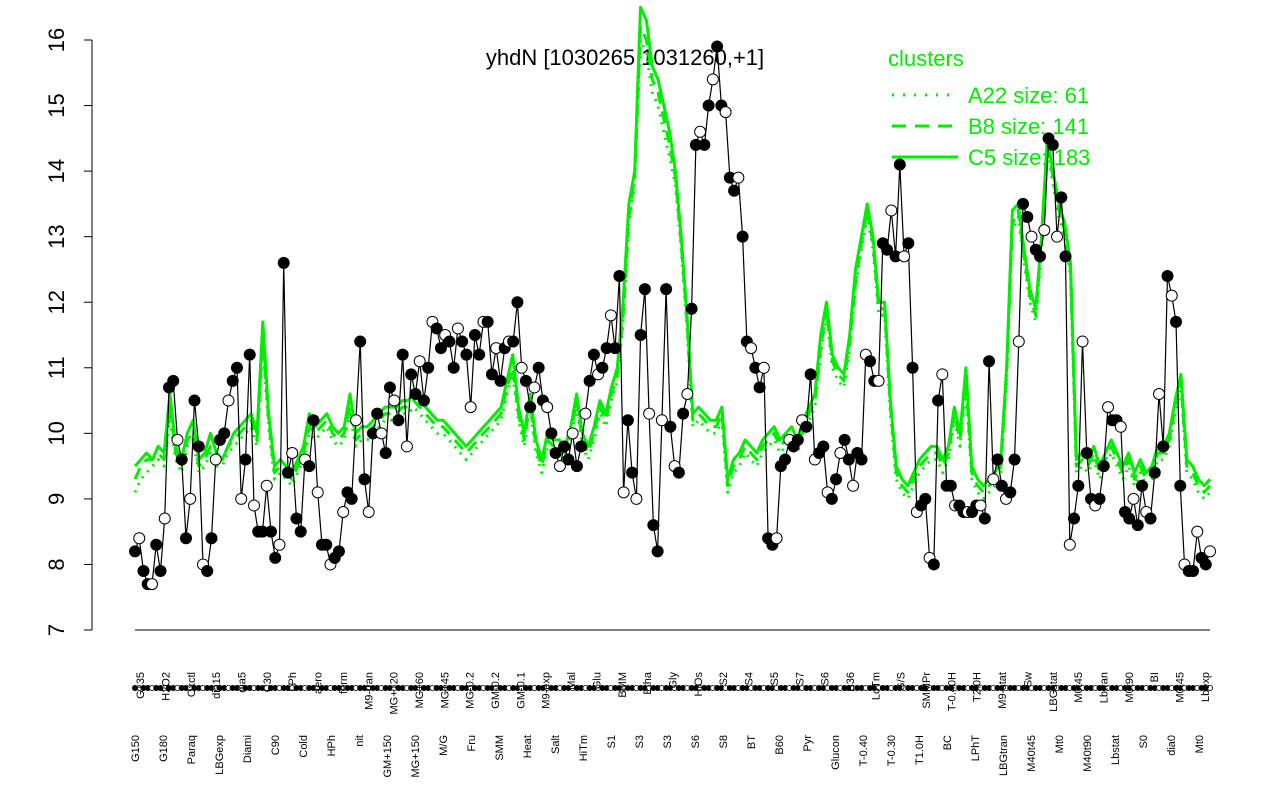 The width and height of the screenshot is (1280, 800). What do you see at coordinates (56, 171) in the screenshot?
I see `y-tick-label: 14` at bounding box center [56, 171].